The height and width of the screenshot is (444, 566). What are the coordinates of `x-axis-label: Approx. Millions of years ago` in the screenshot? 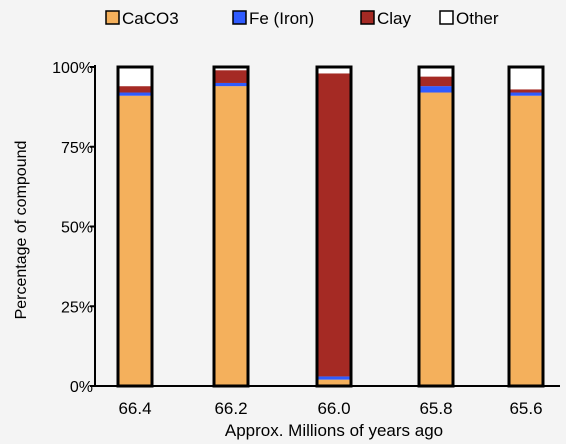 It's located at (334, 430).